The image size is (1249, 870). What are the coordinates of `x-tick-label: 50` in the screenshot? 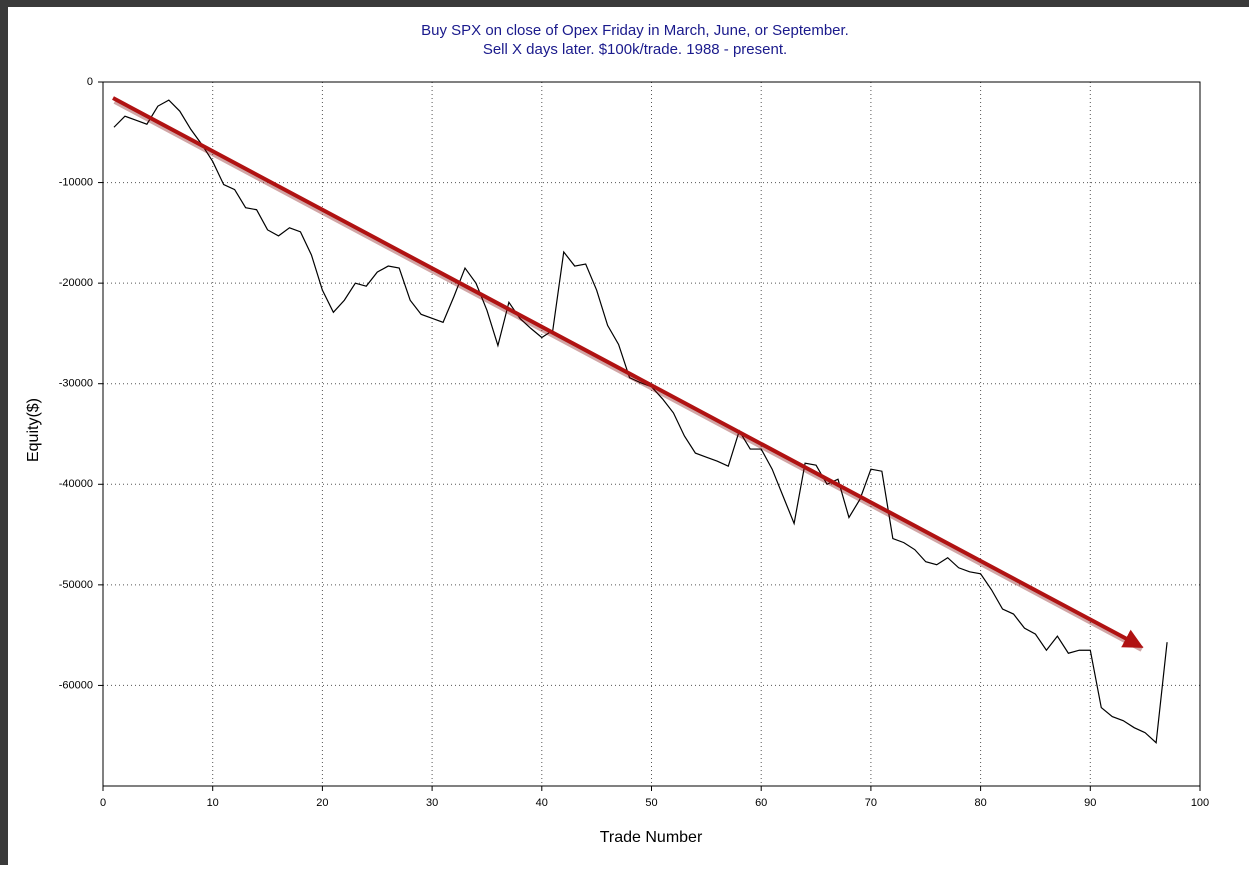 It's located at (651, 803).